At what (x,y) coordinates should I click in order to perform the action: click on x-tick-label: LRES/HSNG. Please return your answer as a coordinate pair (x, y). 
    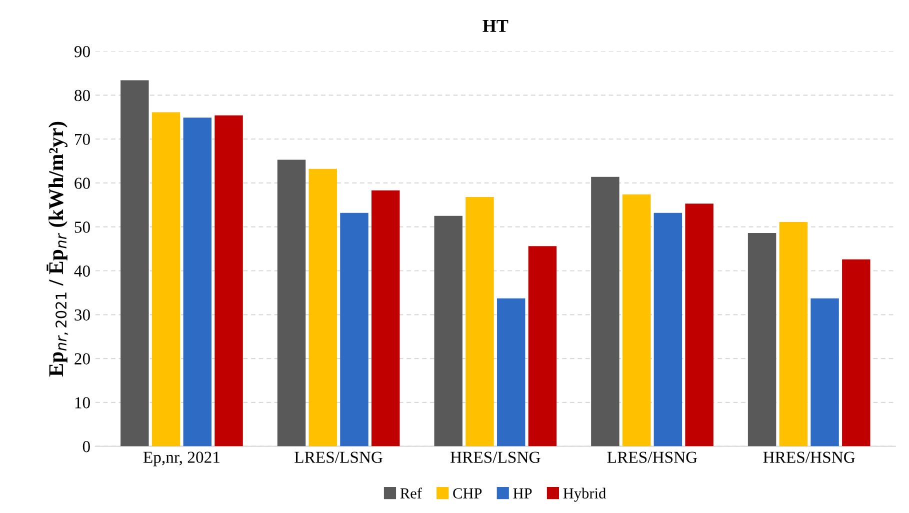
    Looking at the image, I should click on (652, 457).